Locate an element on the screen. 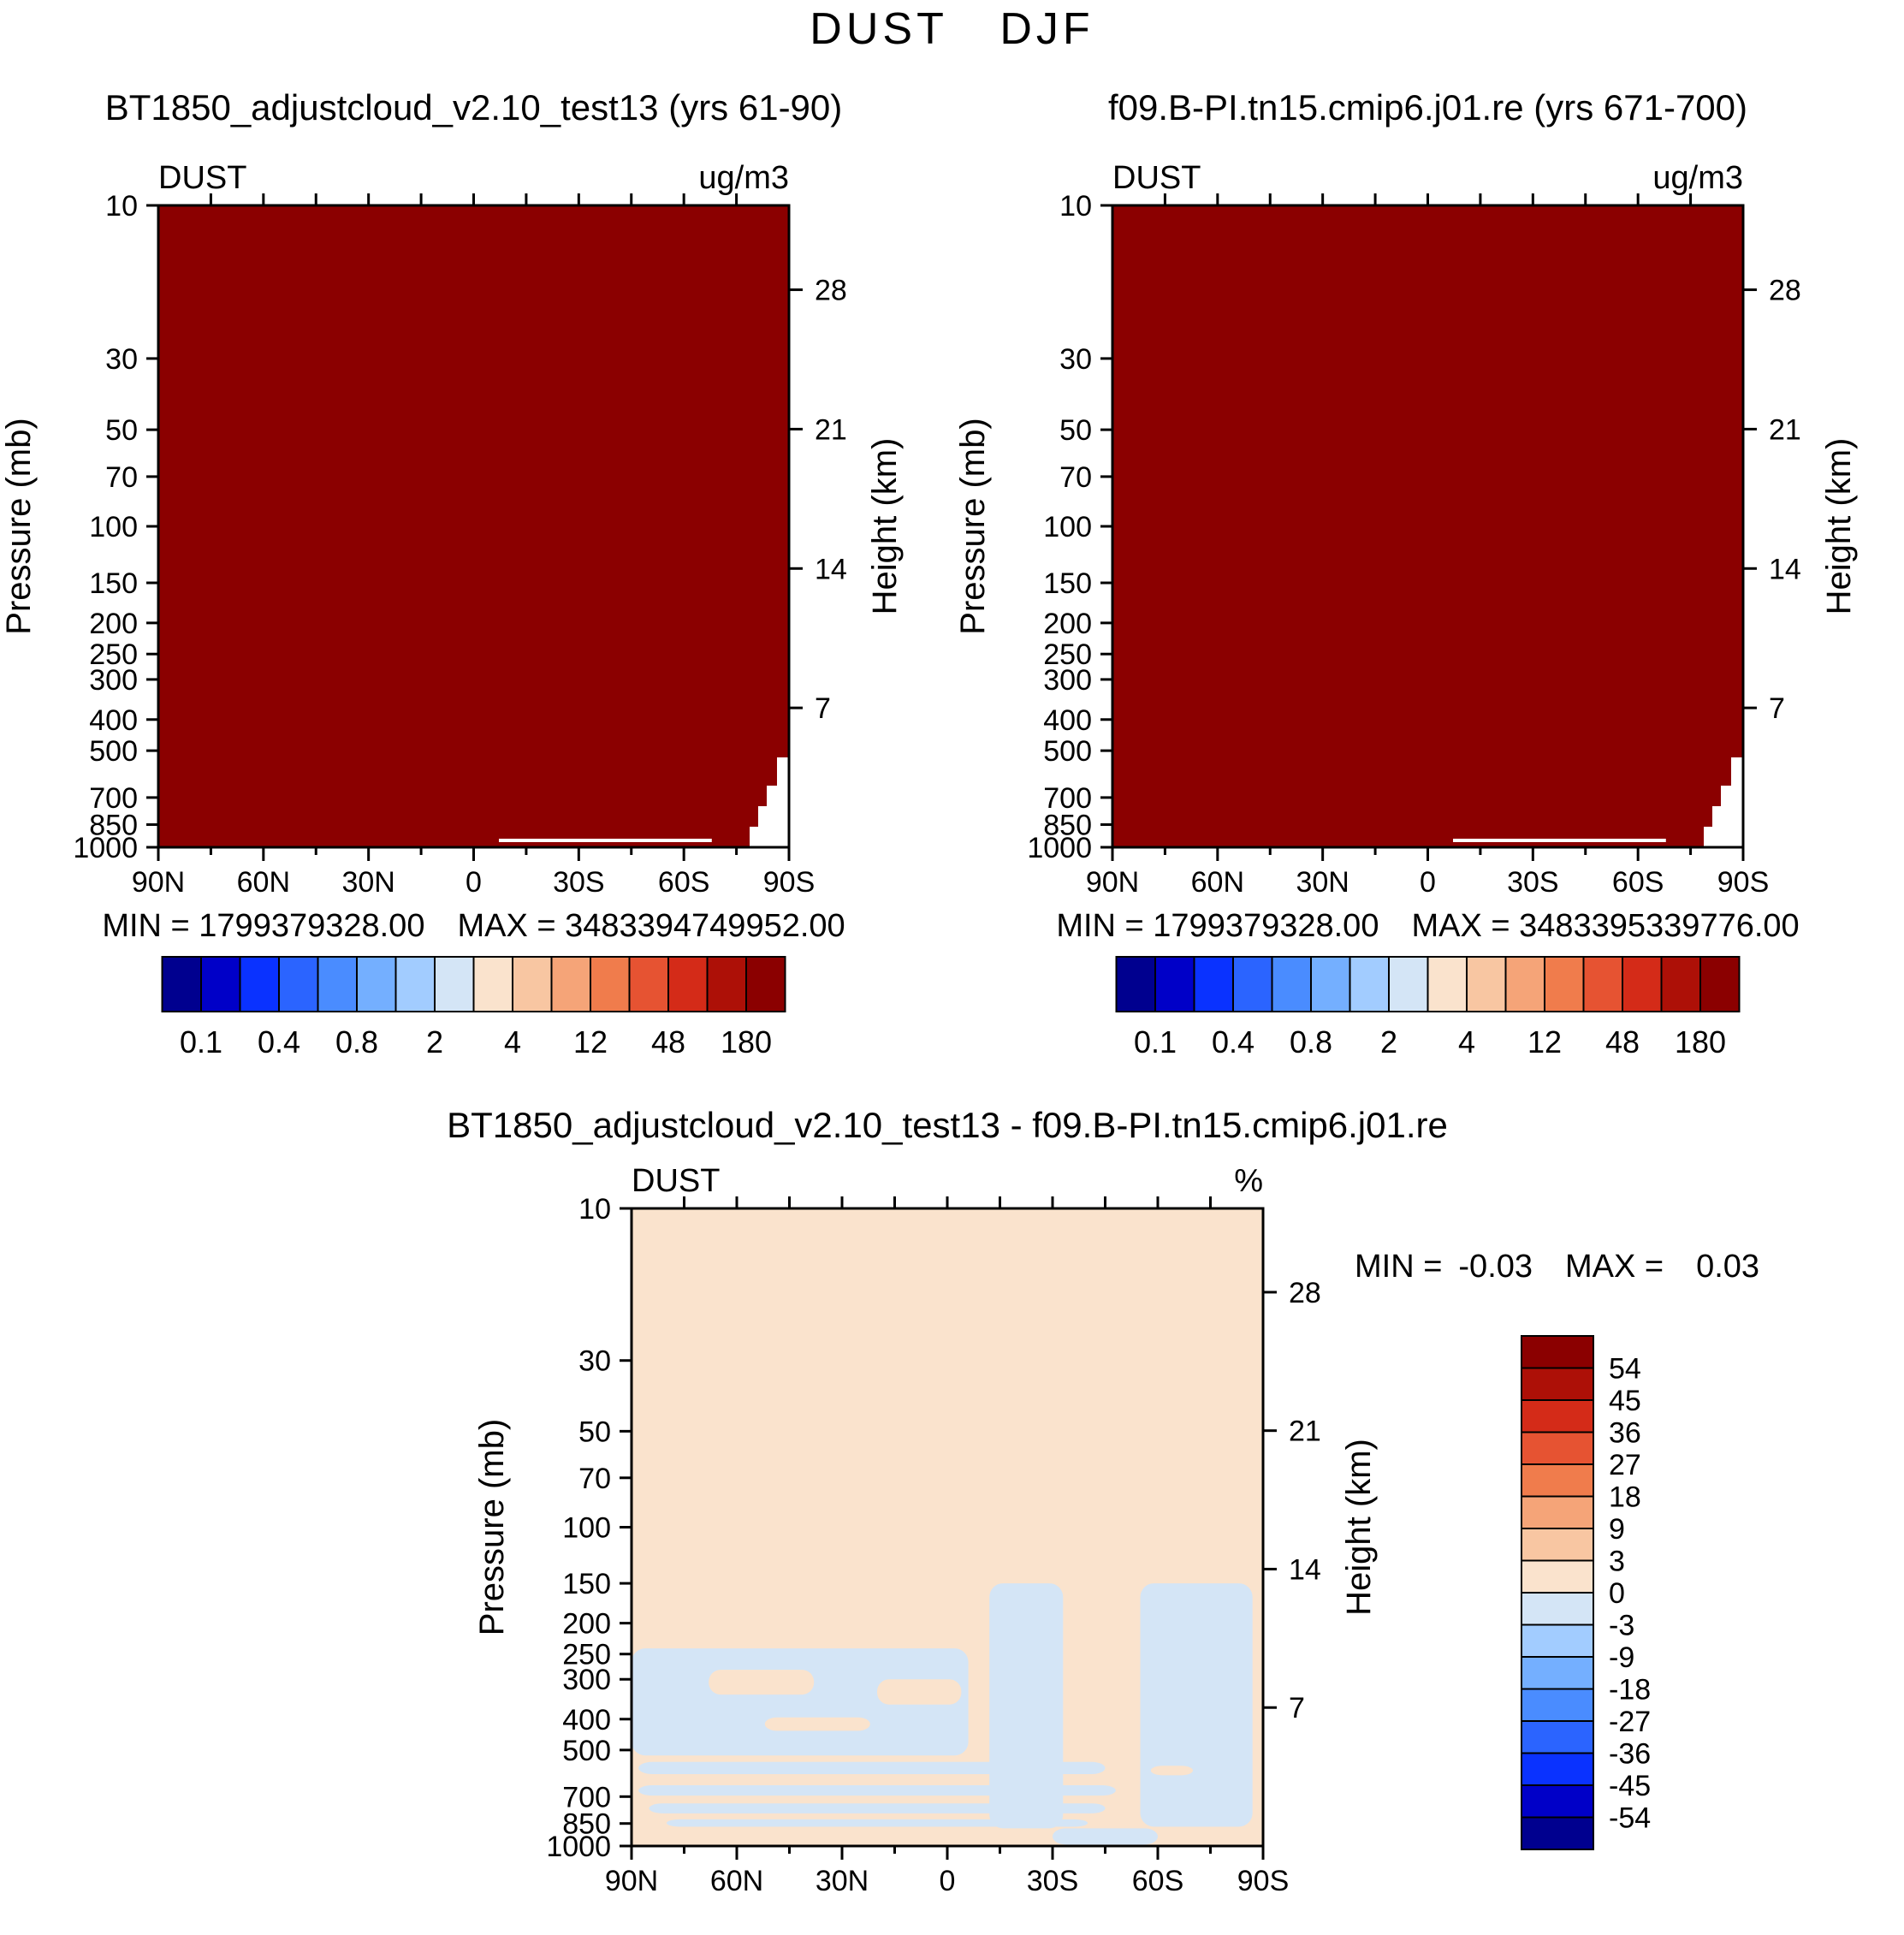 The height and width of the screenshot is (1935, 1904). colorbar-tick-label: 0 is located at coordinates (1617, 1593).